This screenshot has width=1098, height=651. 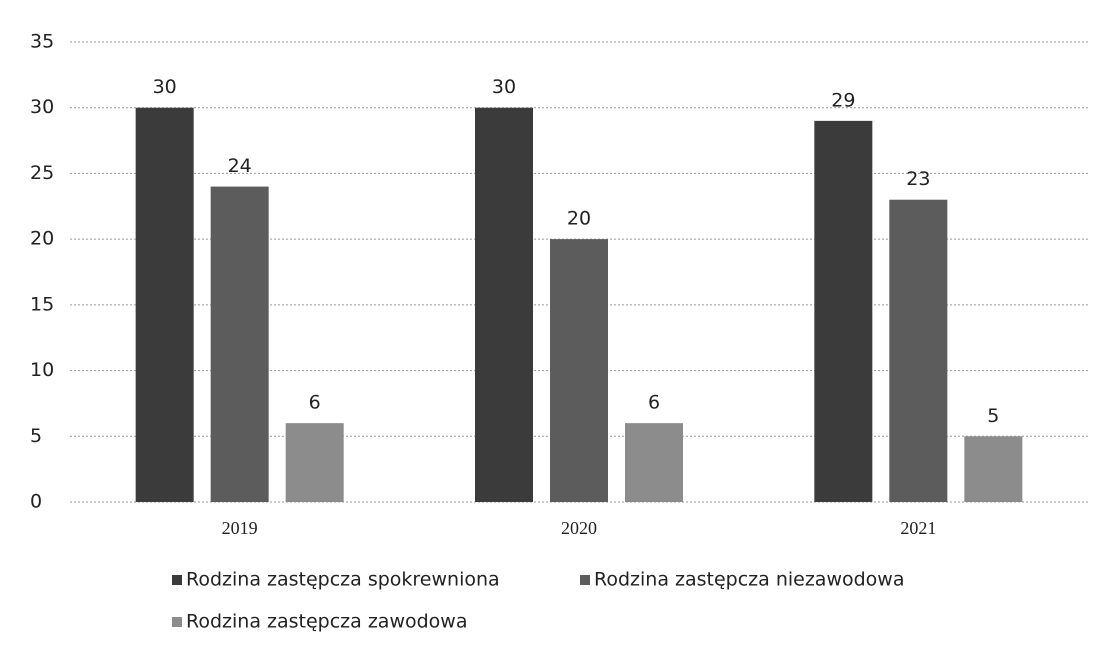 What do you see at coordinates (240, 166) in the screenshot?
I see `data-label: 24` at bounding box center [240, 166].